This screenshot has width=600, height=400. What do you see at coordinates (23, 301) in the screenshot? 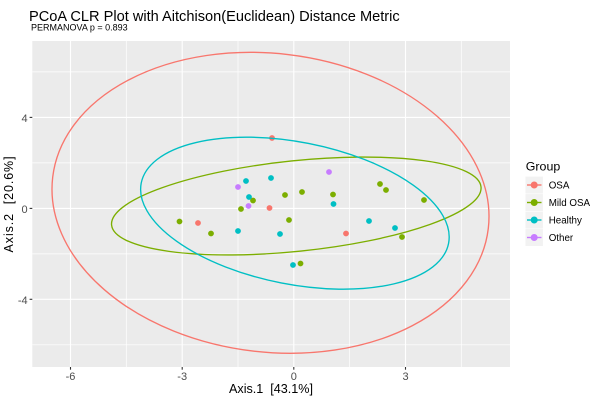
I see `svg-text: -4` at bounding box center [23, 301].